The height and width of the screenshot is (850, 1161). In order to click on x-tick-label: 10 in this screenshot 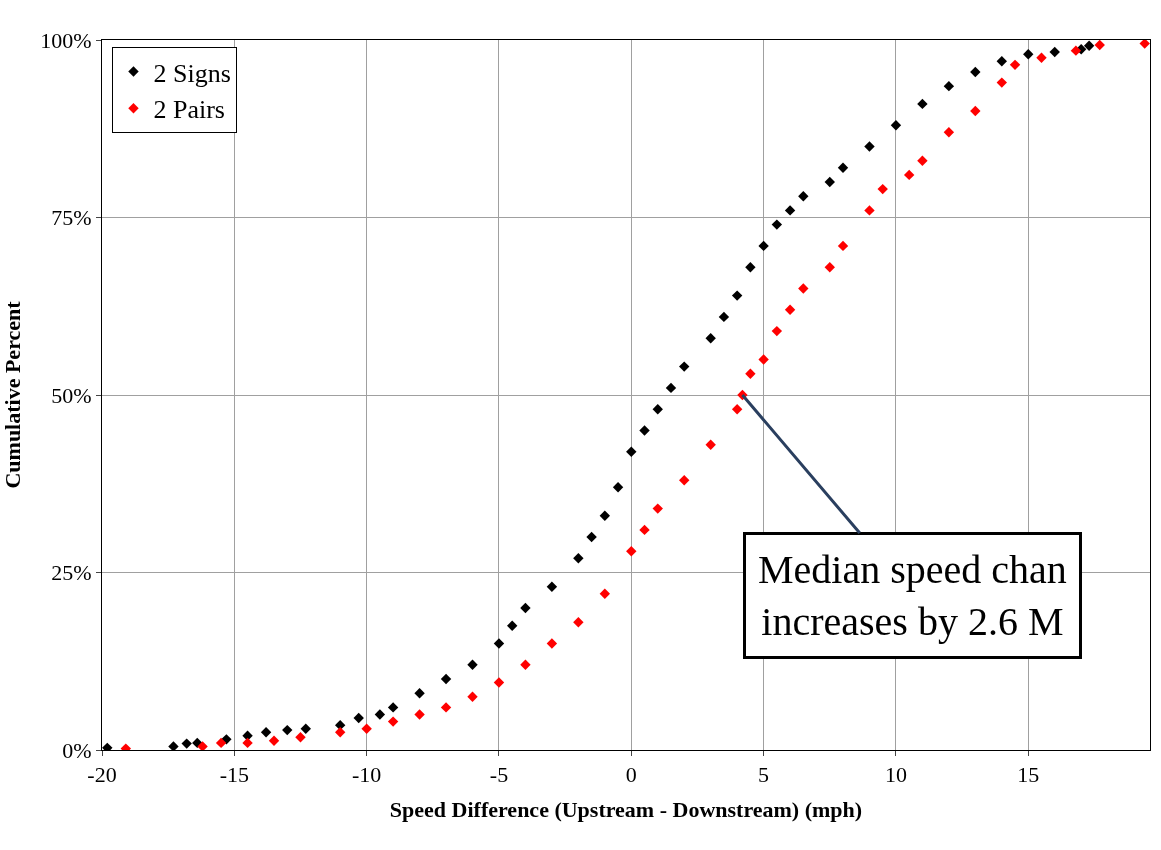, I will do `click(895, 775)`.